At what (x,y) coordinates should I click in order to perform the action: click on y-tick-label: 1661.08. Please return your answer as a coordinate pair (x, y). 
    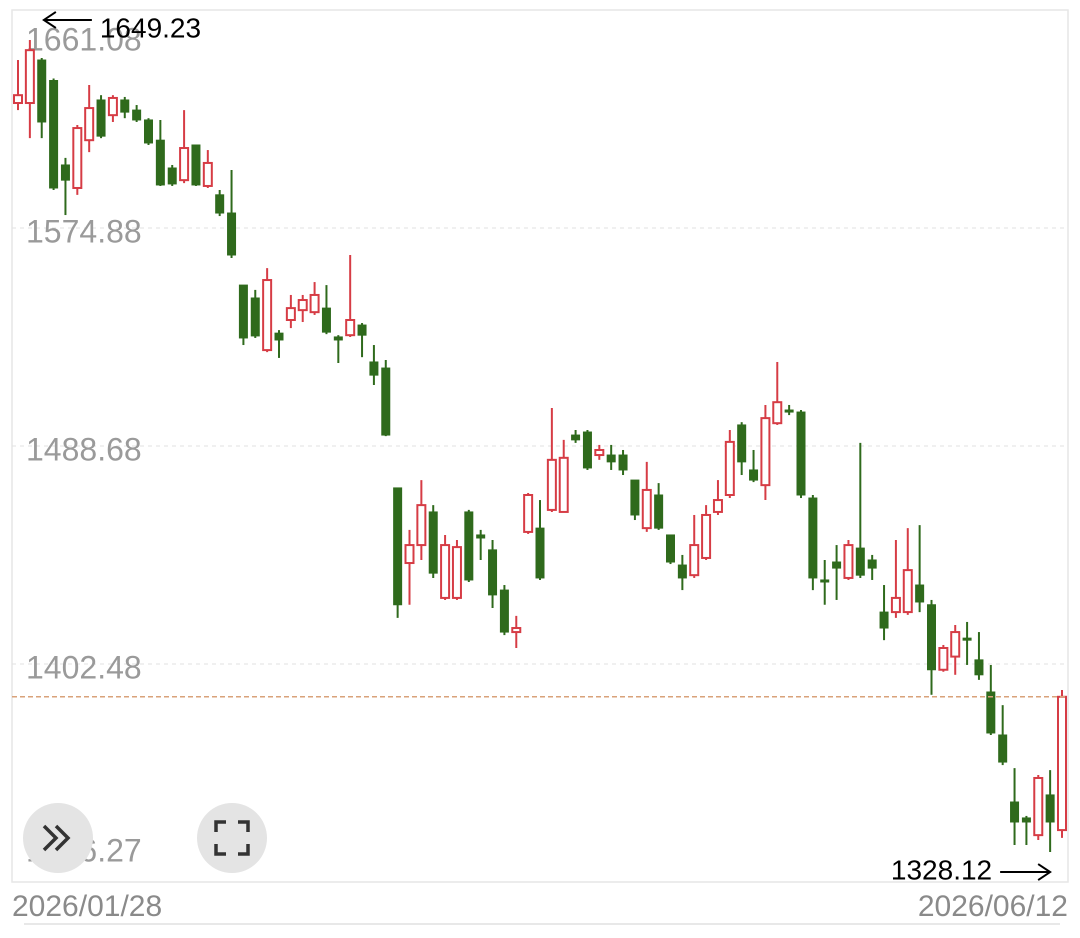
    Looking at the image, I should click on (84, 39).